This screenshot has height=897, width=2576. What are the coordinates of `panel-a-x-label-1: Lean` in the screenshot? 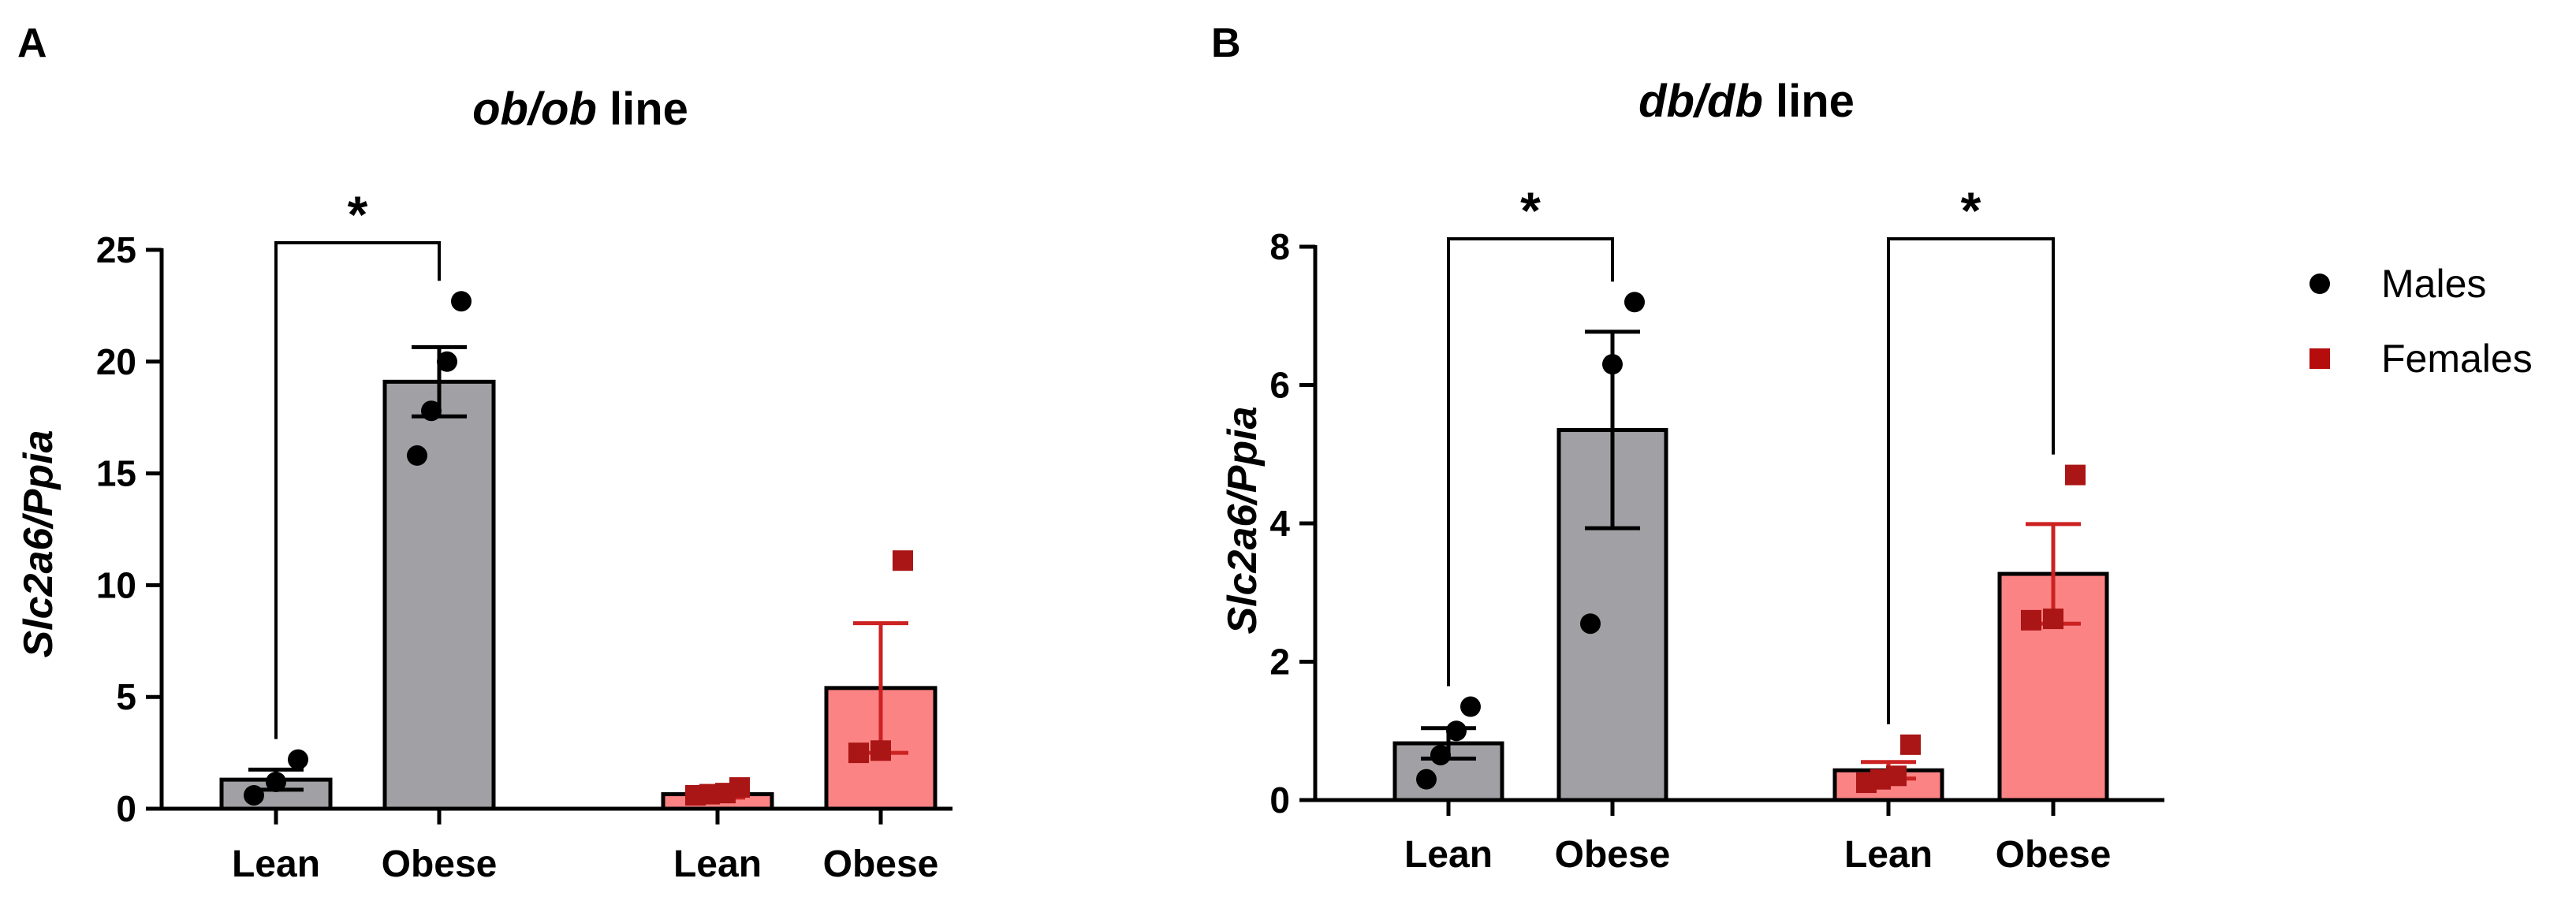 It's located at (276, 864).